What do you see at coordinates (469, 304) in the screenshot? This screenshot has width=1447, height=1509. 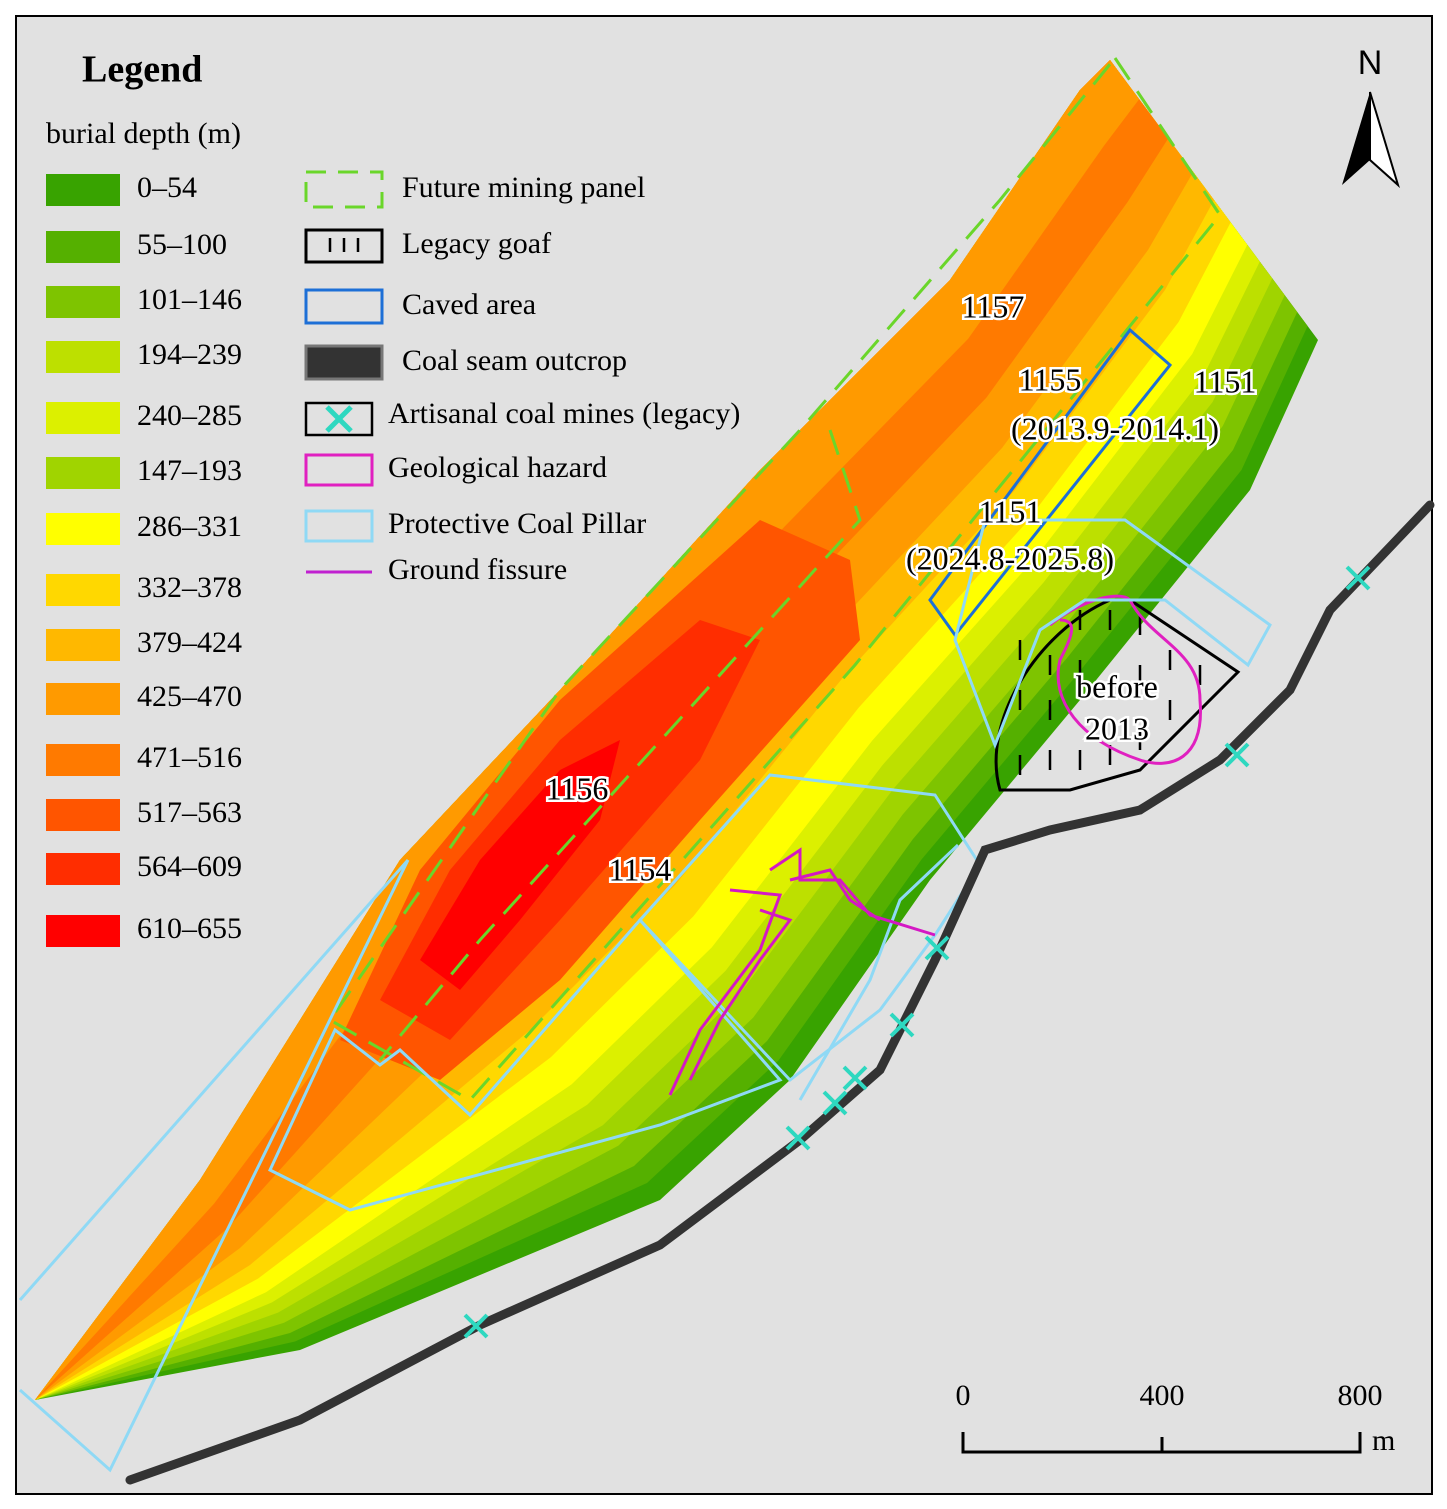 I see `symbol-label: Caved area` at bounding box center [469, 304].